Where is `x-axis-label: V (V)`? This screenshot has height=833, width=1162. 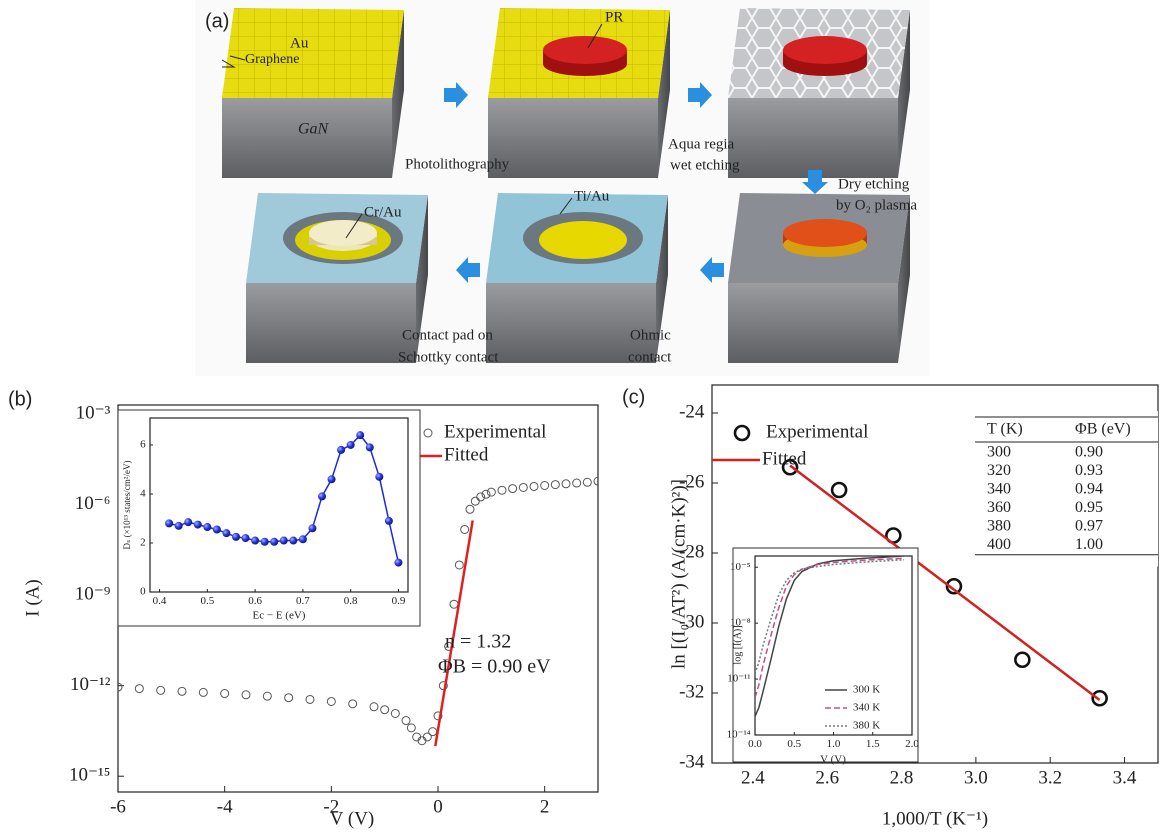
x-axis-label: V (V) is located at coordinates (352, 818).